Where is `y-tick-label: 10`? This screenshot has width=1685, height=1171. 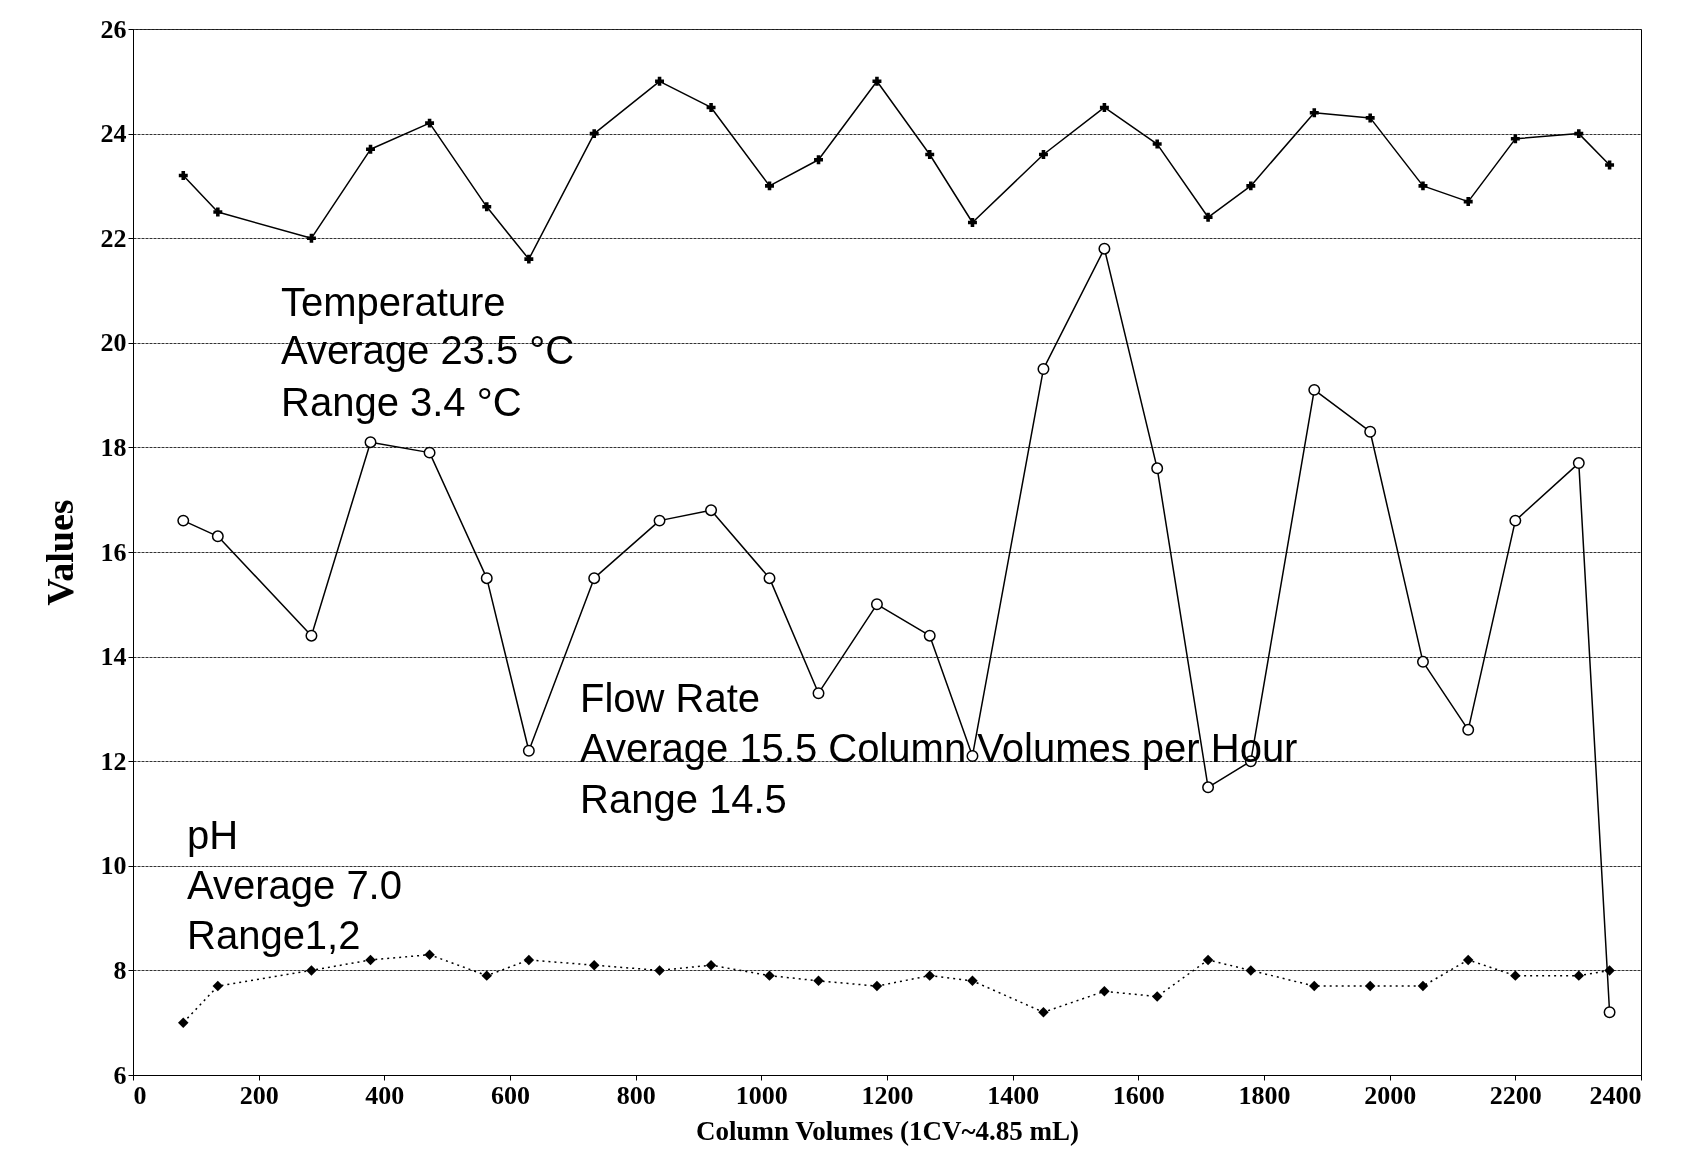
y-tick-label: 10 is located at coordinates (113, 866).